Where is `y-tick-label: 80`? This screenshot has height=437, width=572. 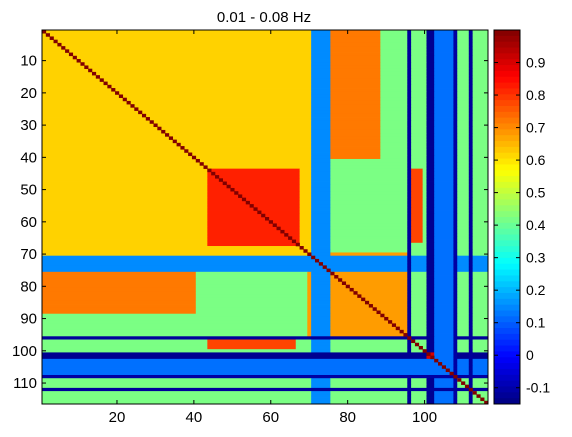 y-tick-label: 80 is located at coordinates (28, 286).